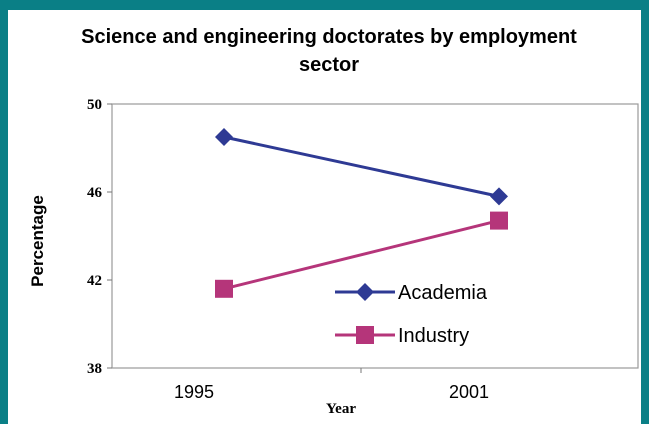 The height and width of the screenshot is (424, 649). What do you see at coordinates (411, 314) in the screenshot?
I see `legend: Academia Industry` at bounding box center [411, 314].